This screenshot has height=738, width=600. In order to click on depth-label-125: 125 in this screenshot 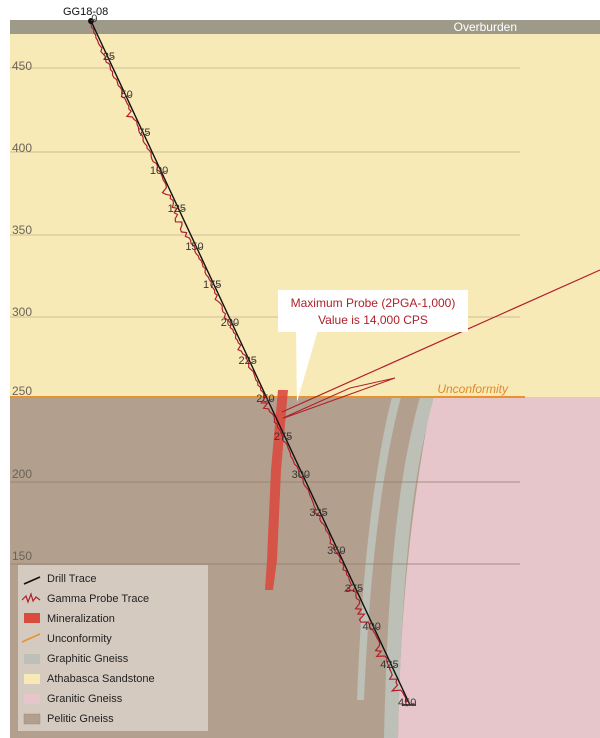, I will do `click(177, 209)`.